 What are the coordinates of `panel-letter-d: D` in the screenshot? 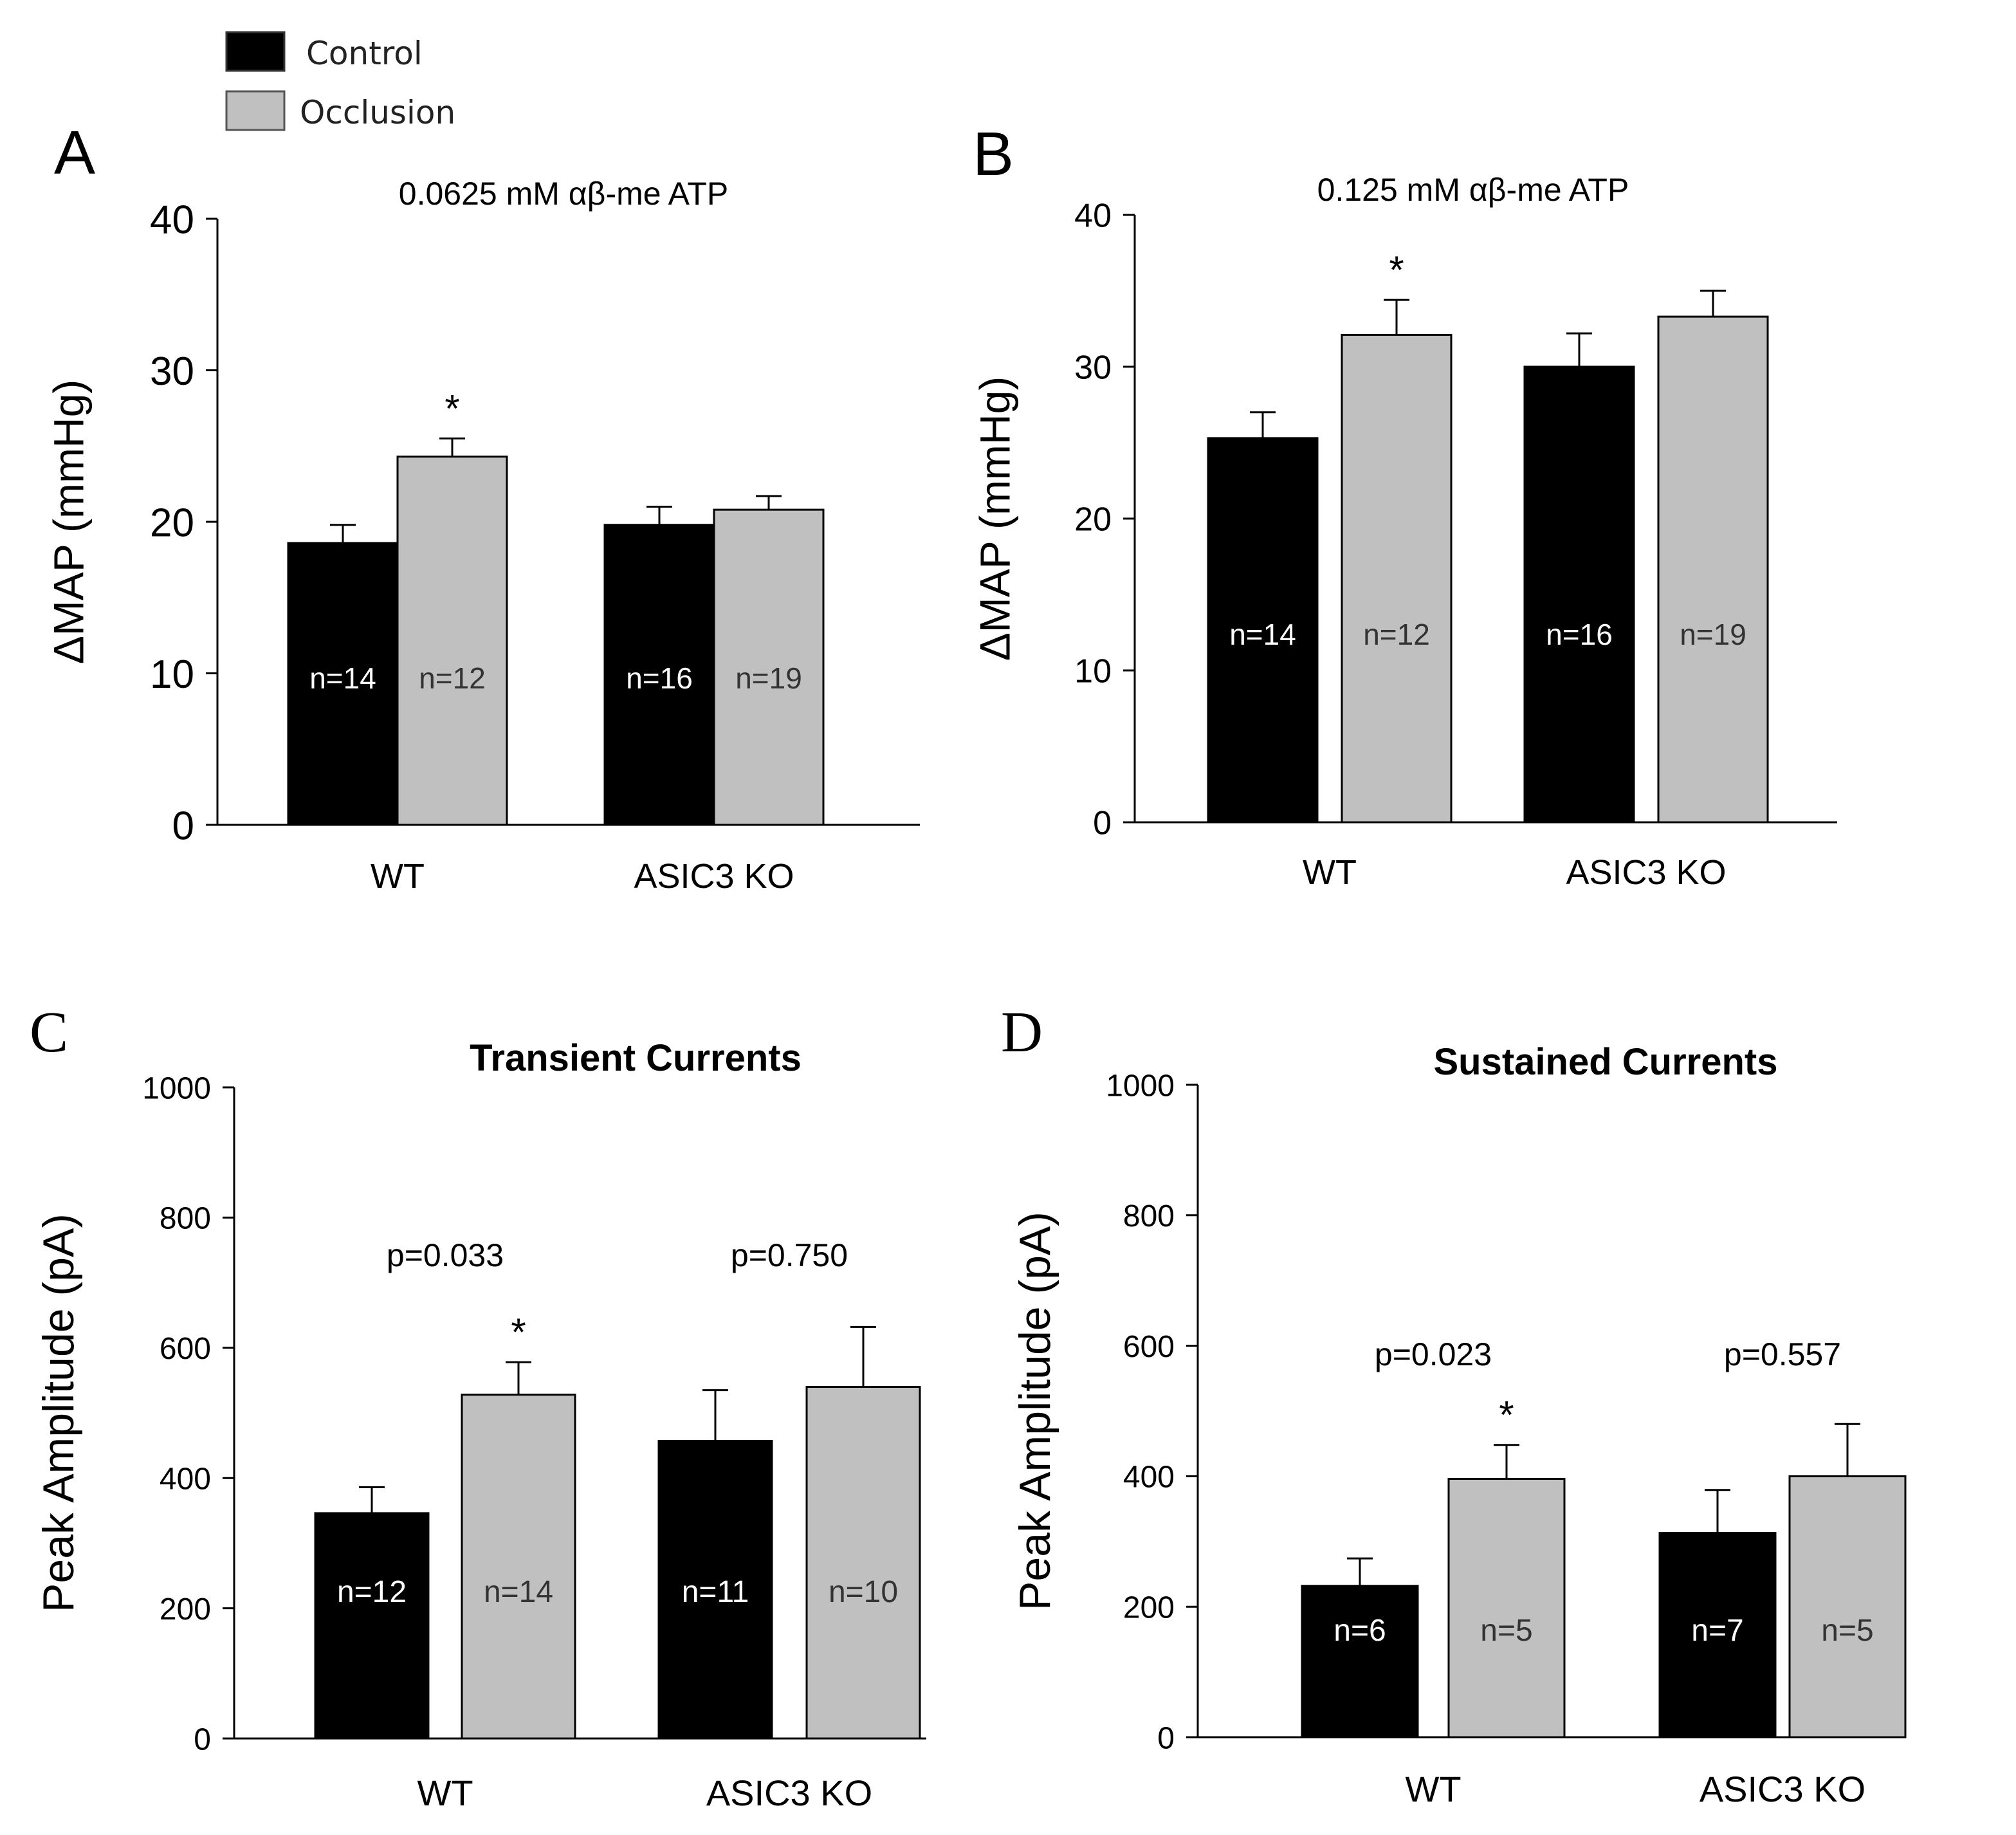 It's located at (1022, 1032).